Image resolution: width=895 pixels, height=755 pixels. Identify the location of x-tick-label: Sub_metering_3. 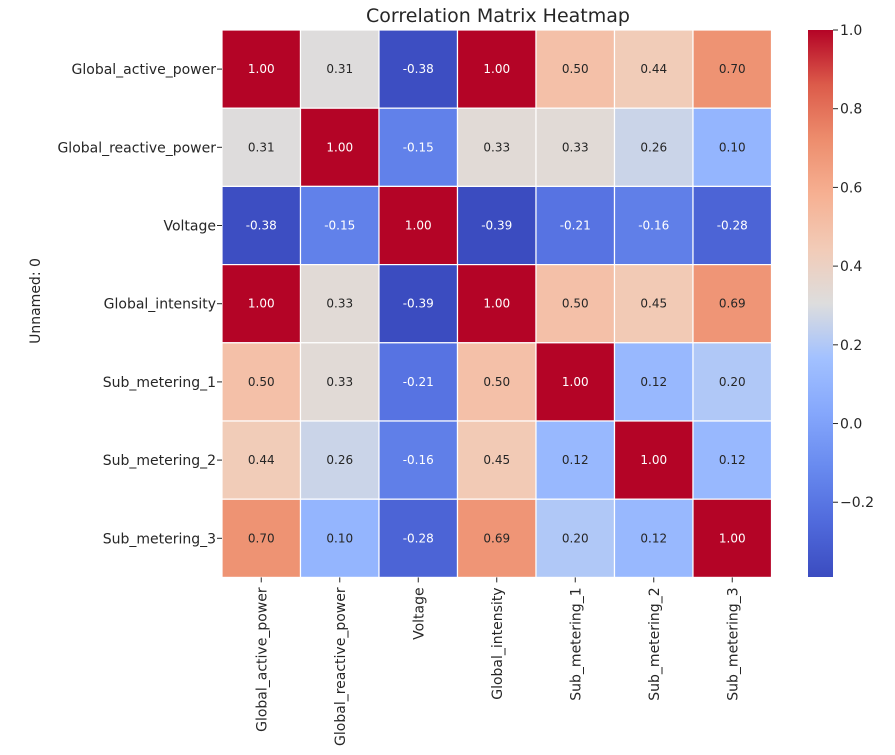
(733, 643).